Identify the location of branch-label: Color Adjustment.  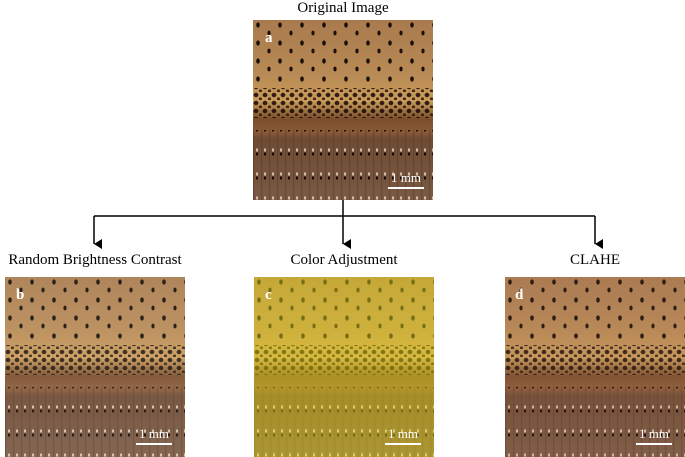
(344, 260).